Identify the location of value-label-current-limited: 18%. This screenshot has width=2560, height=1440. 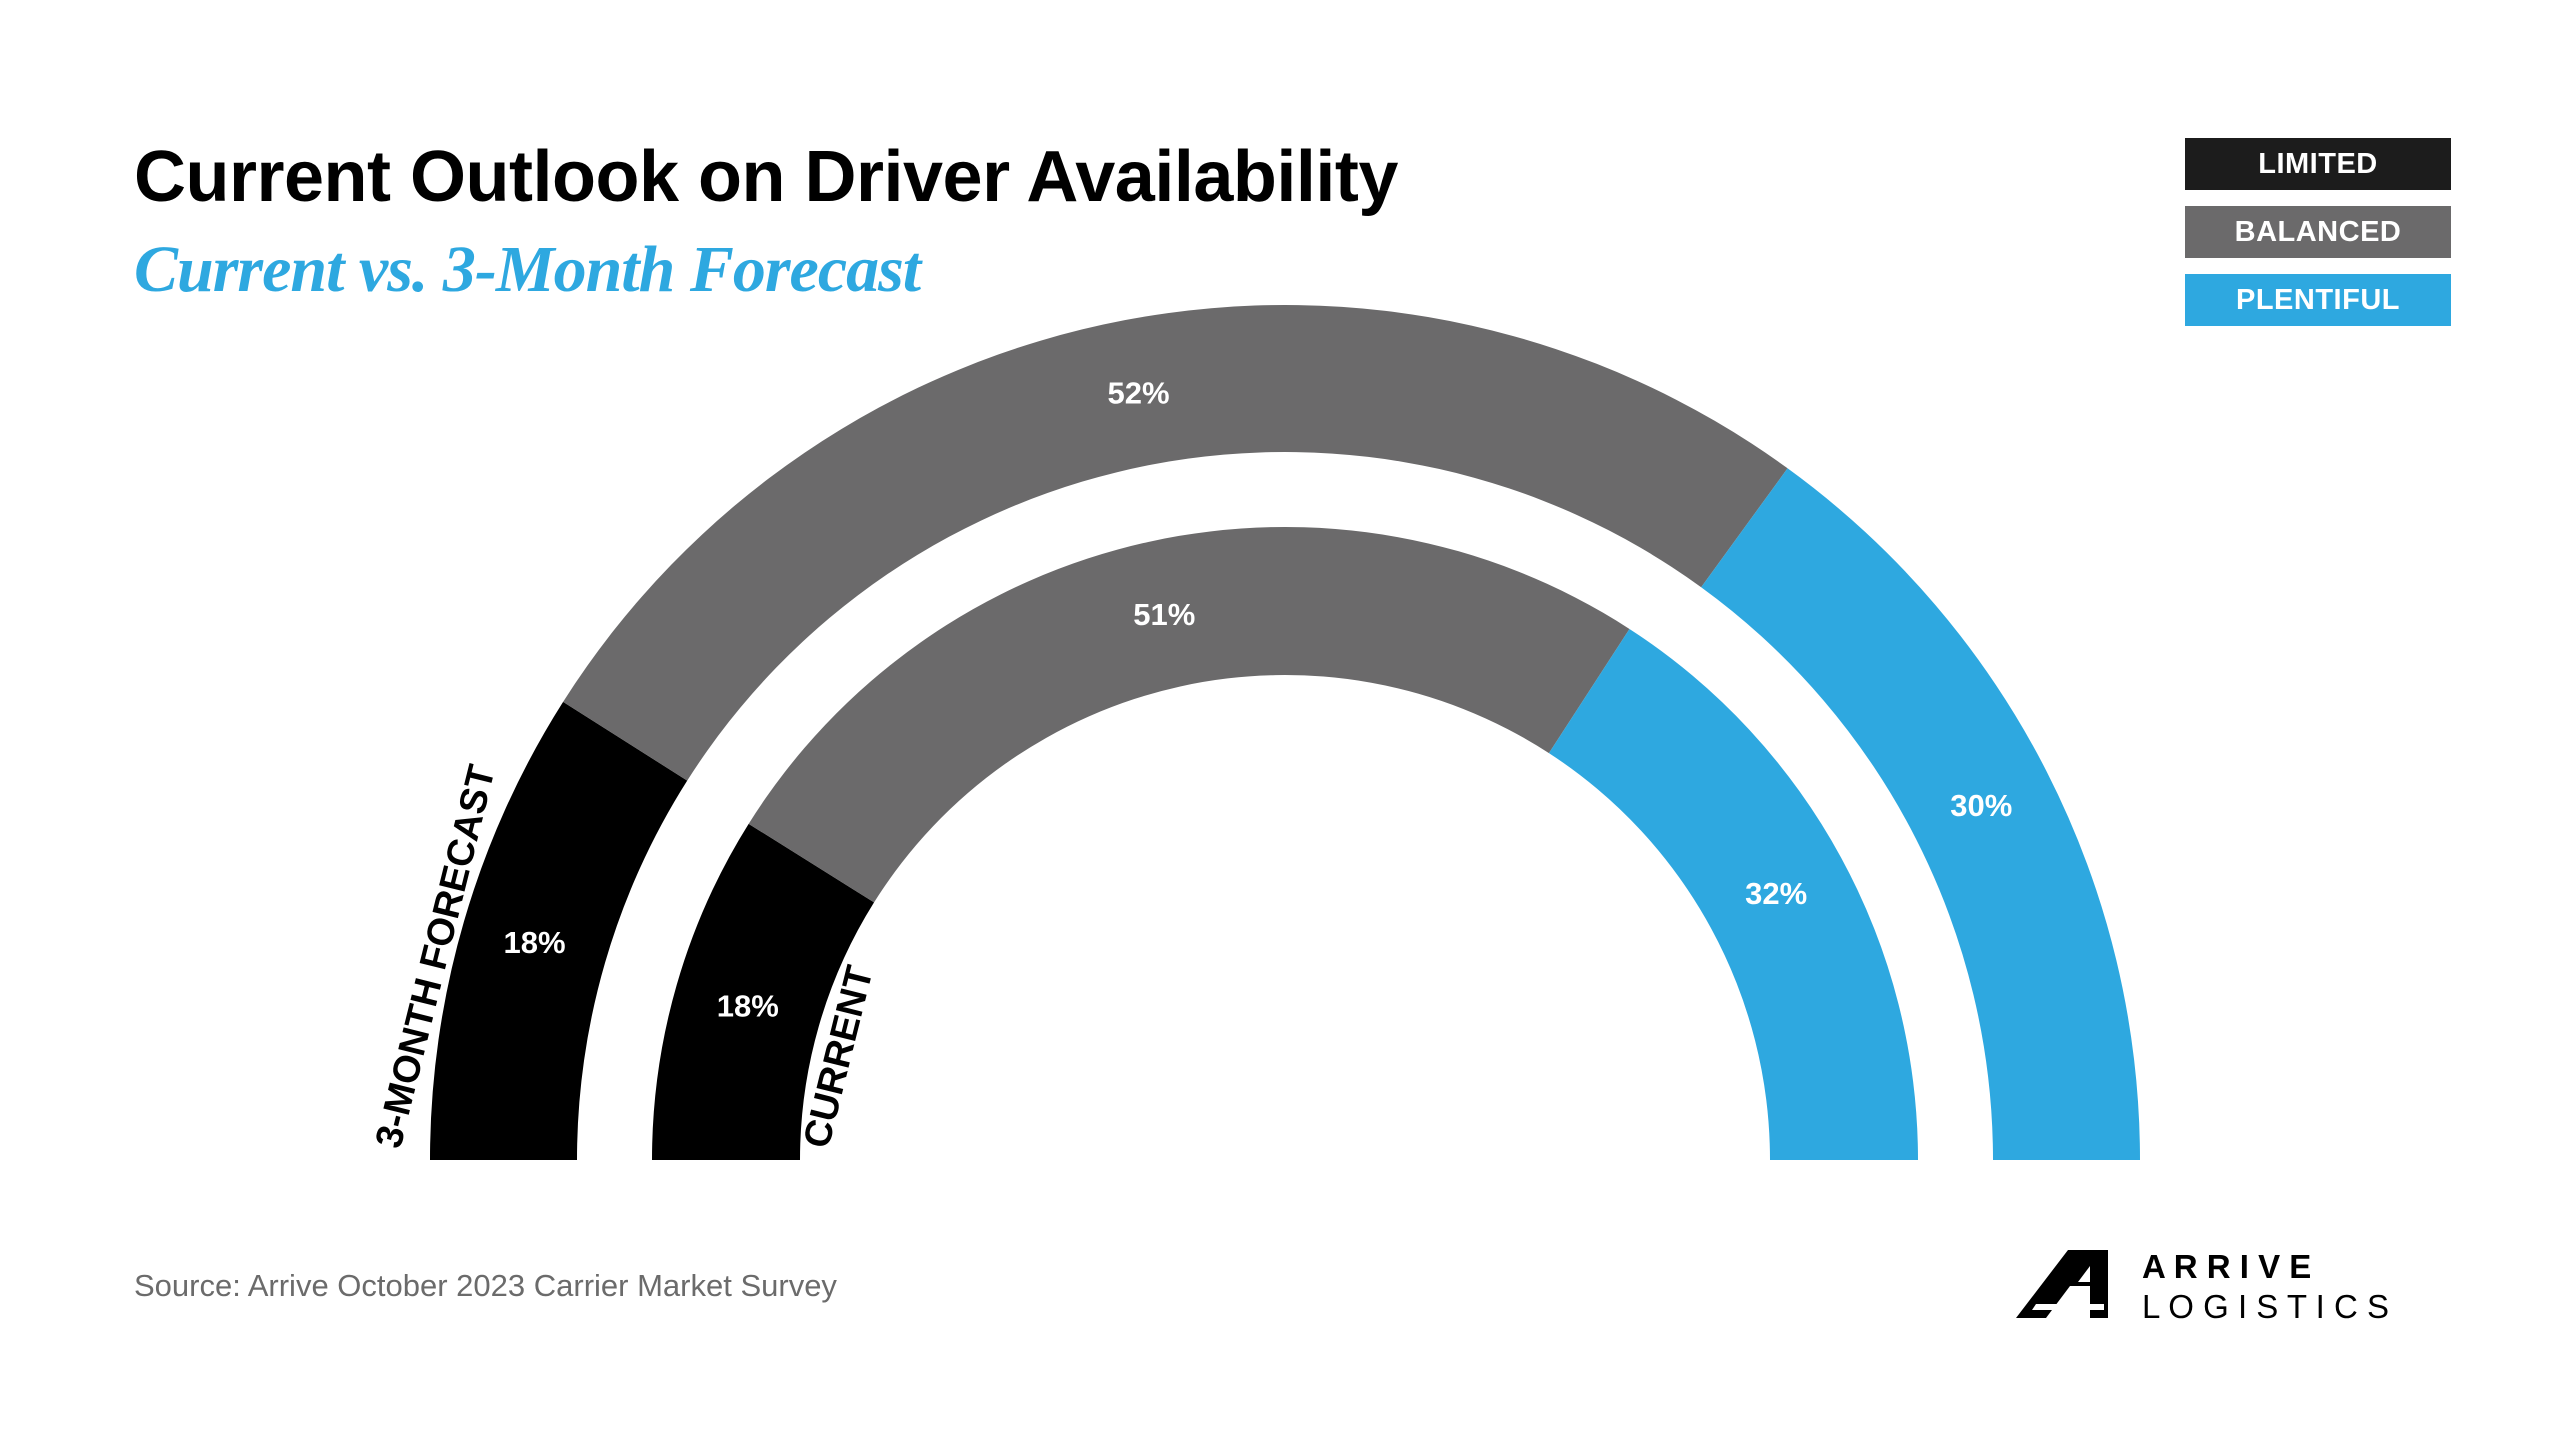
(748, 1006).